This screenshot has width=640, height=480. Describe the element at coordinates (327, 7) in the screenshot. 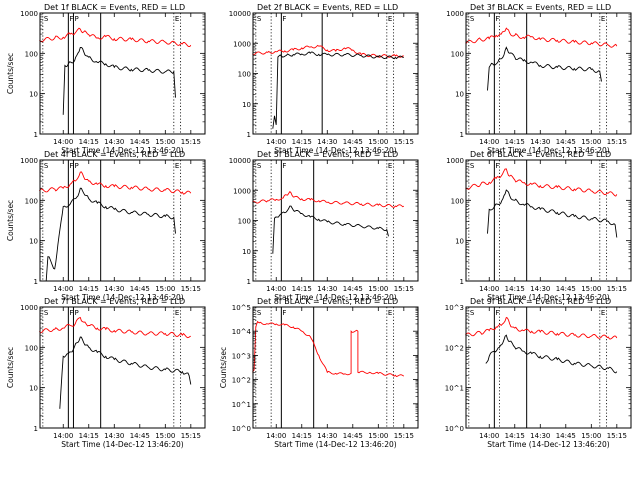

I see `panel-title: Det 2f BLACK = Events, RED = LLD` at that location.